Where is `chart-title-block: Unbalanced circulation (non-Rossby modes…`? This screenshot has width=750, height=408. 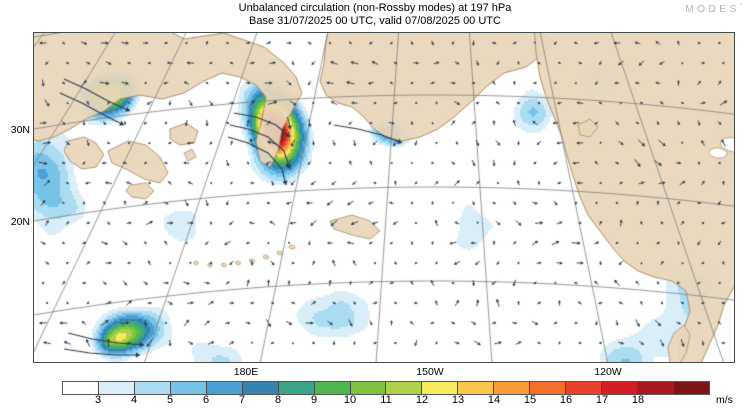
chart-title-block: Unbalanced circulation (non-Rossby modes… is located at coordinates (375, 14).